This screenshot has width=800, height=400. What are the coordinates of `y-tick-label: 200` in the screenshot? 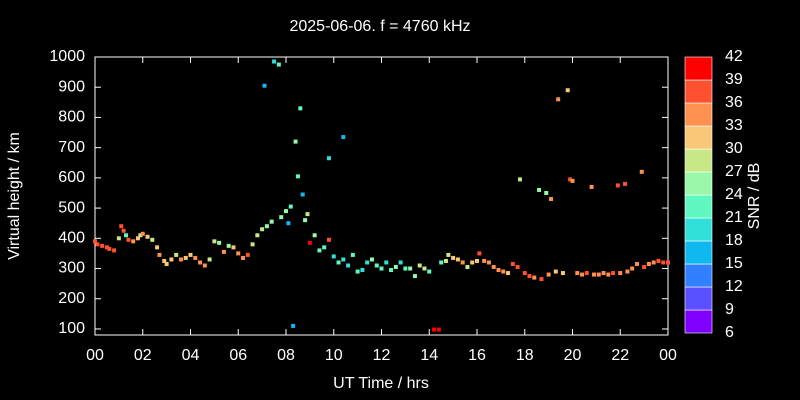 It's located at (71, 298).